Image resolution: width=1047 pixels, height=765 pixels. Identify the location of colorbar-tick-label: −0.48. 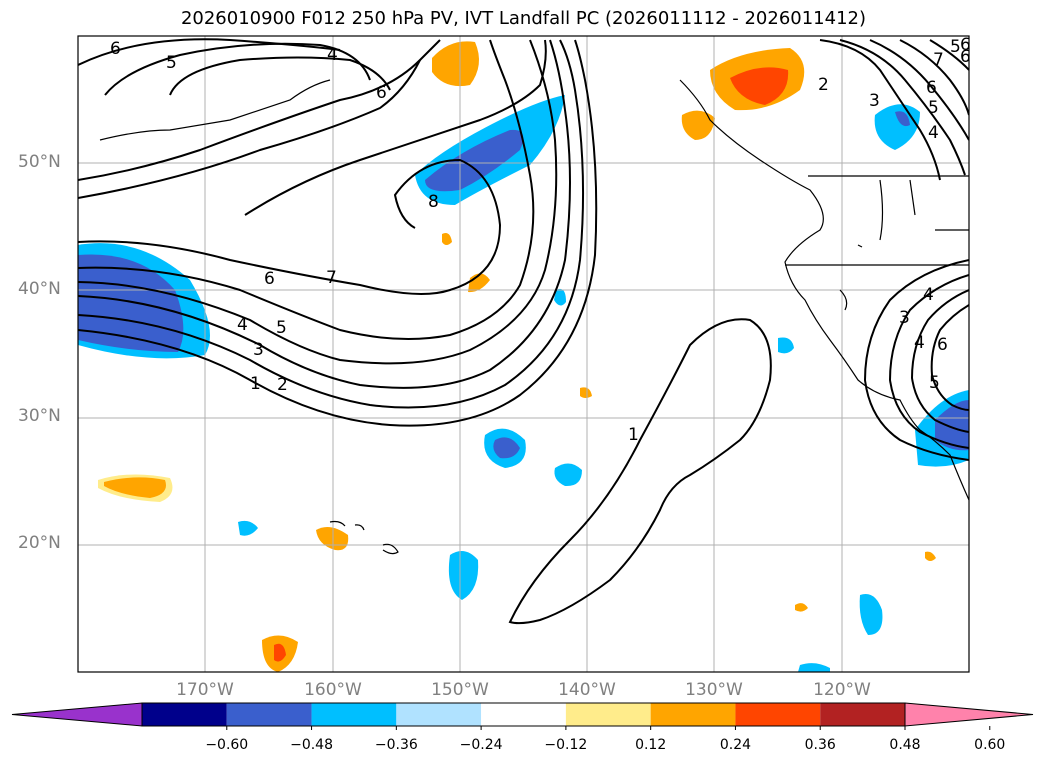
(311, 745).